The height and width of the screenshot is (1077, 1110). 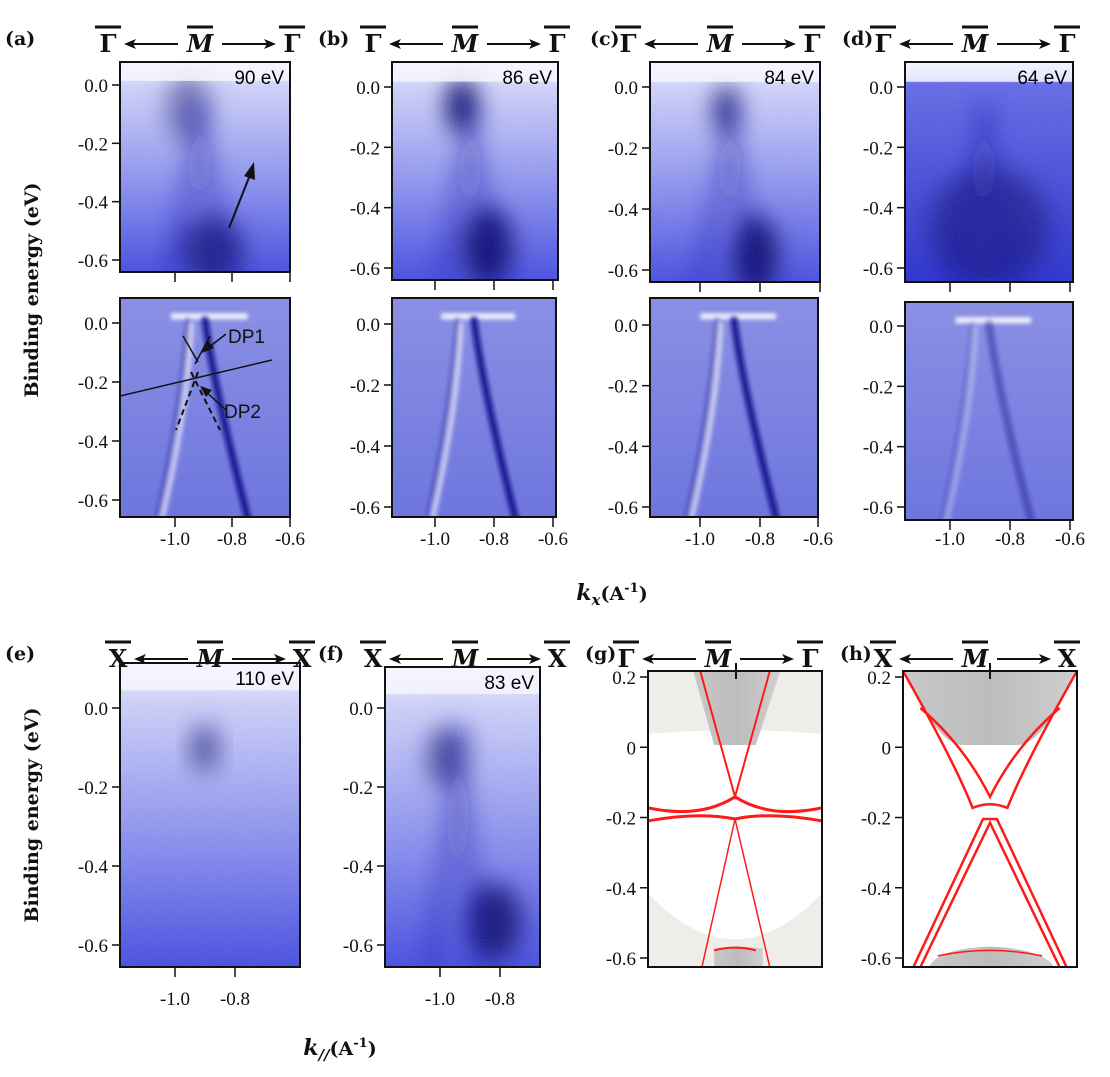 What do you see at coordinates (373, 658) in the screenshot?
I see `path-start-label: X` at bounding box center [373, 658].